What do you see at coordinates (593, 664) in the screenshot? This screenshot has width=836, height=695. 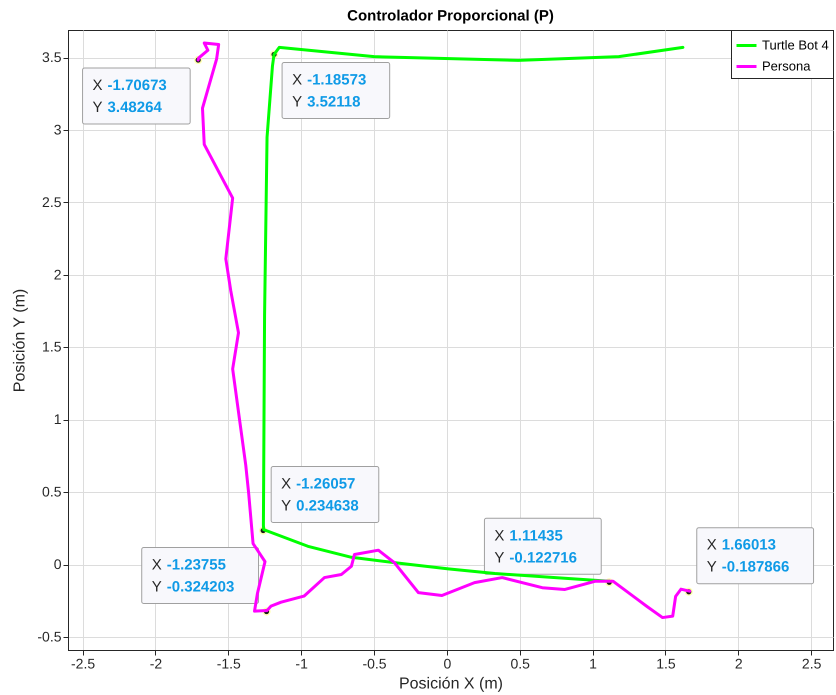 I see `x-tick-label: 1` at bounding box center [593, 664].